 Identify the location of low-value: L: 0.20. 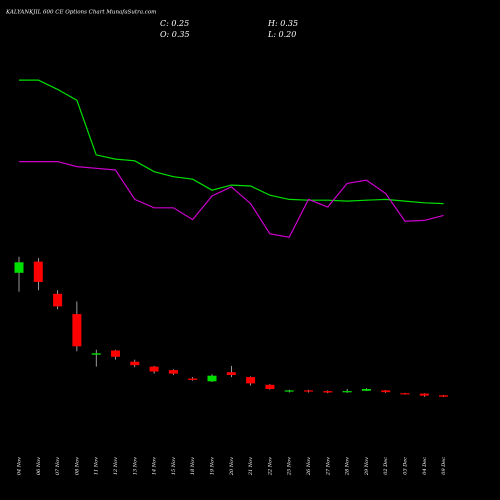
(281, 34).